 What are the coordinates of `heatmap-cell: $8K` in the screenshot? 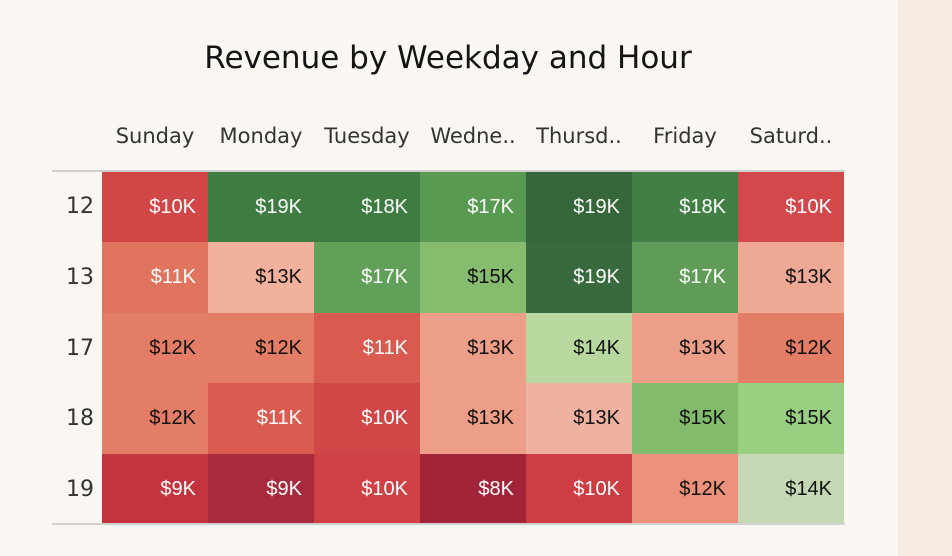 It's located at (473, 489).